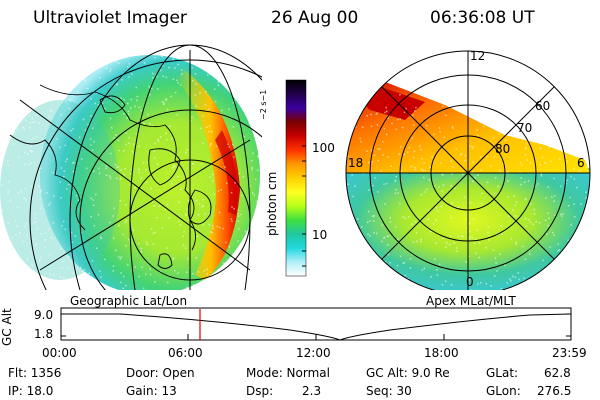 This screenshot has width=600, height=400. What do you see at coordinates (7, 327) in the screenshot?
I see `altitude-ylabel: GC Alt` at bounding box center [7, 327].